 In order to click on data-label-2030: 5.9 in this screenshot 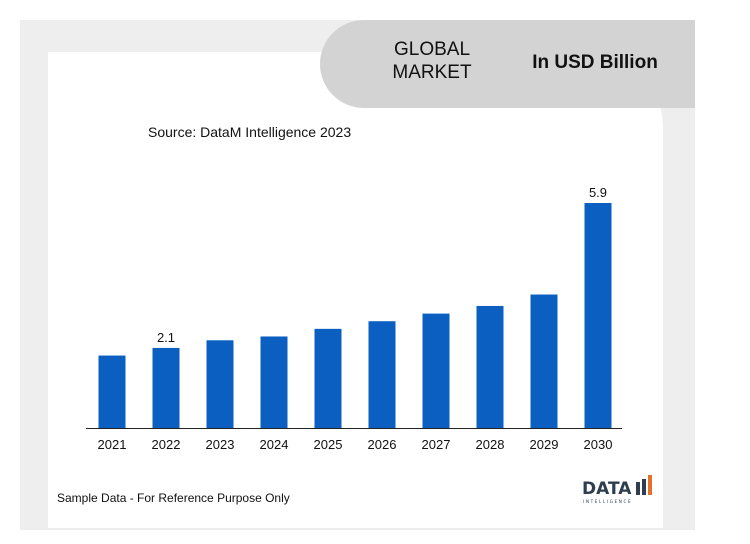, I will do `click(598, 192)`.